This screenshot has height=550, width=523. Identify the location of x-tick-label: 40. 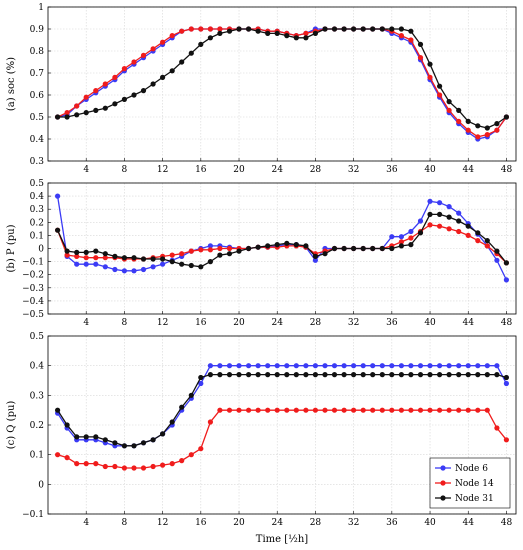
(430, 170).